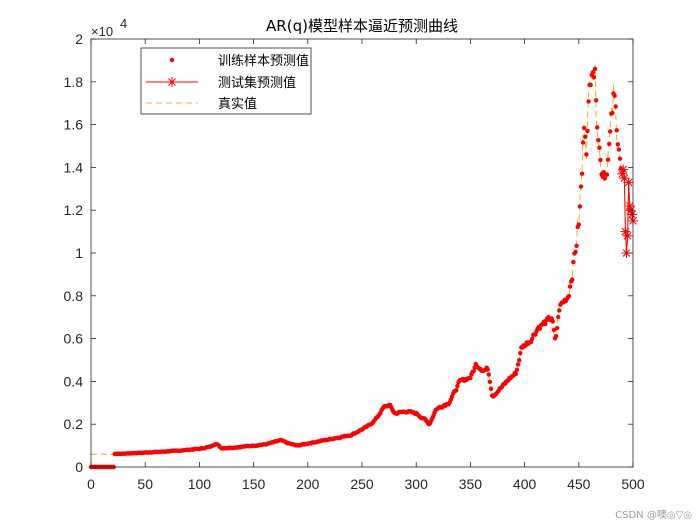 The height and width of the screenshot is (525, 700). I want to click on legend-actual-label: 真实值, so click(237, 104).